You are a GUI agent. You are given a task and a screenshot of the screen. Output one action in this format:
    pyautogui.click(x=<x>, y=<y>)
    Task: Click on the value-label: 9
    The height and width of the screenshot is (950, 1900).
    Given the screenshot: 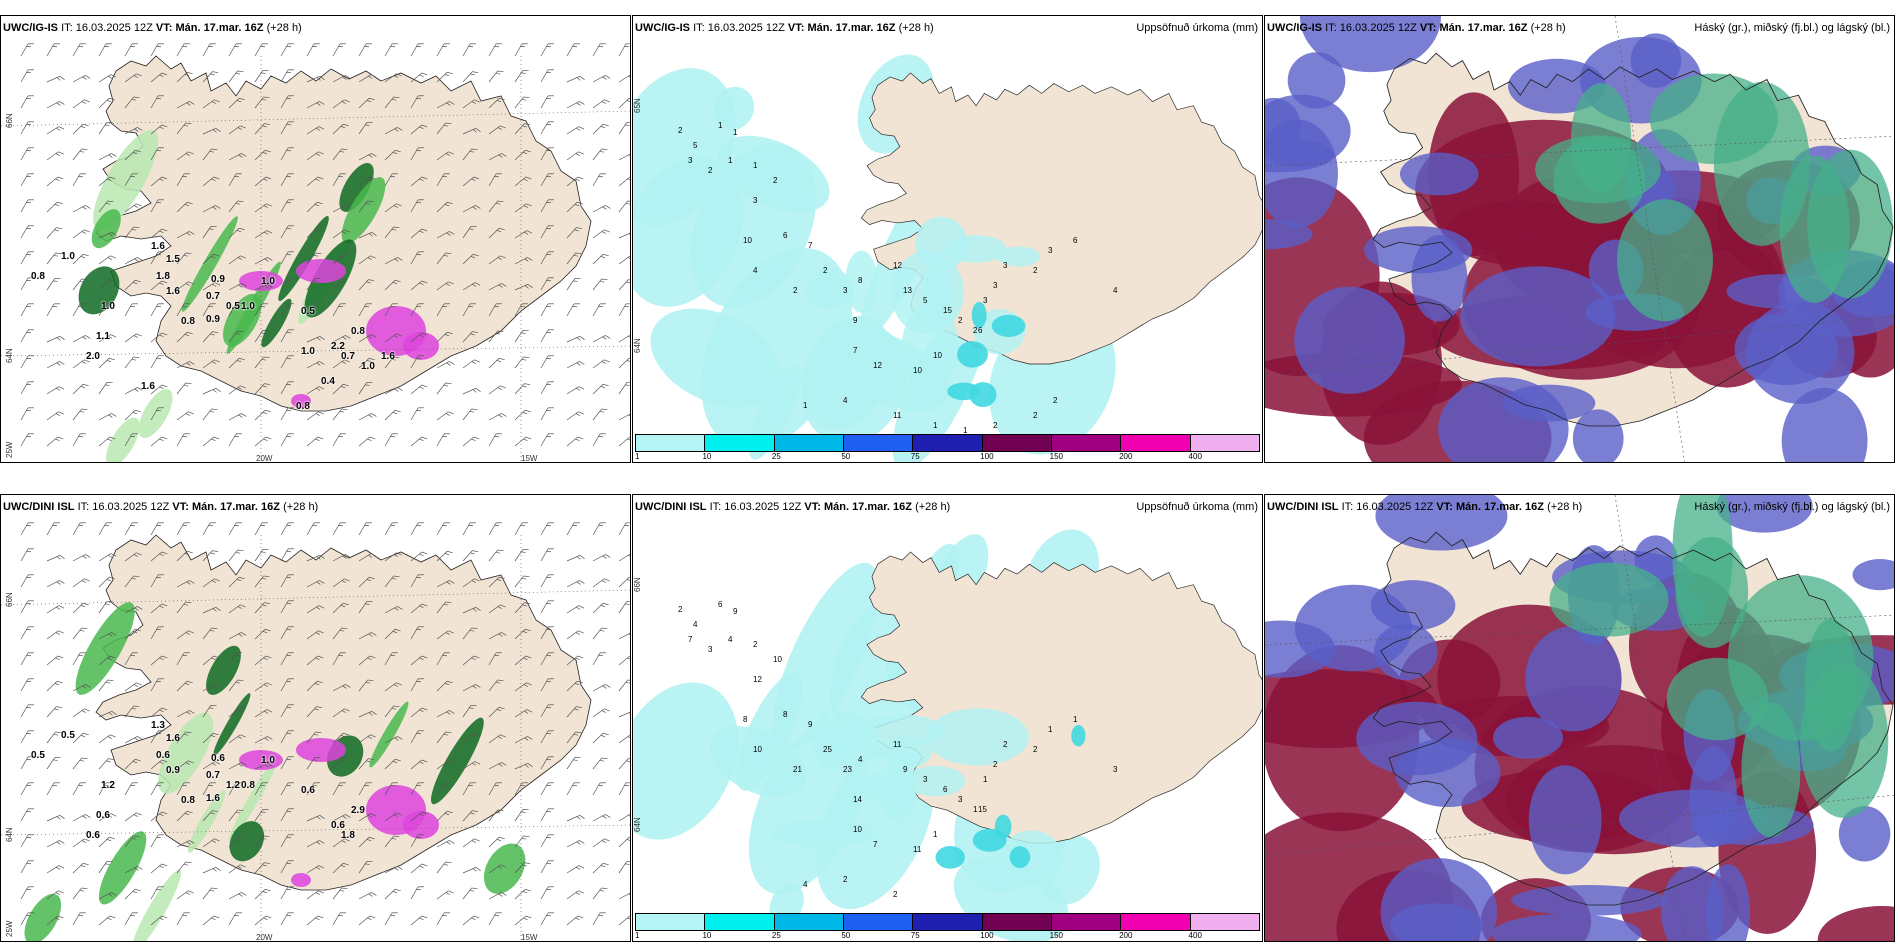 What is the action you would take?
    pyautogui.click(x=735, y=611)
    